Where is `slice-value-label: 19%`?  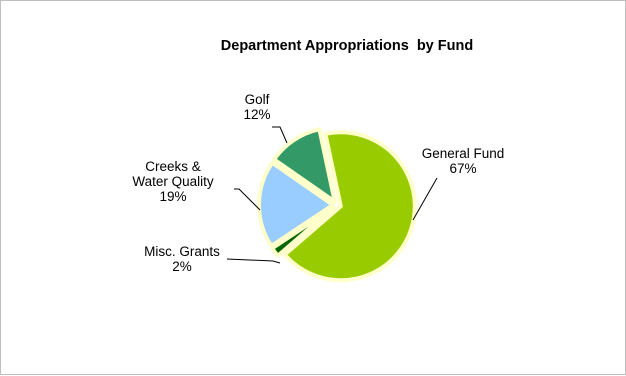 slice-value-label: 19% is located at coordinates (172, 196).